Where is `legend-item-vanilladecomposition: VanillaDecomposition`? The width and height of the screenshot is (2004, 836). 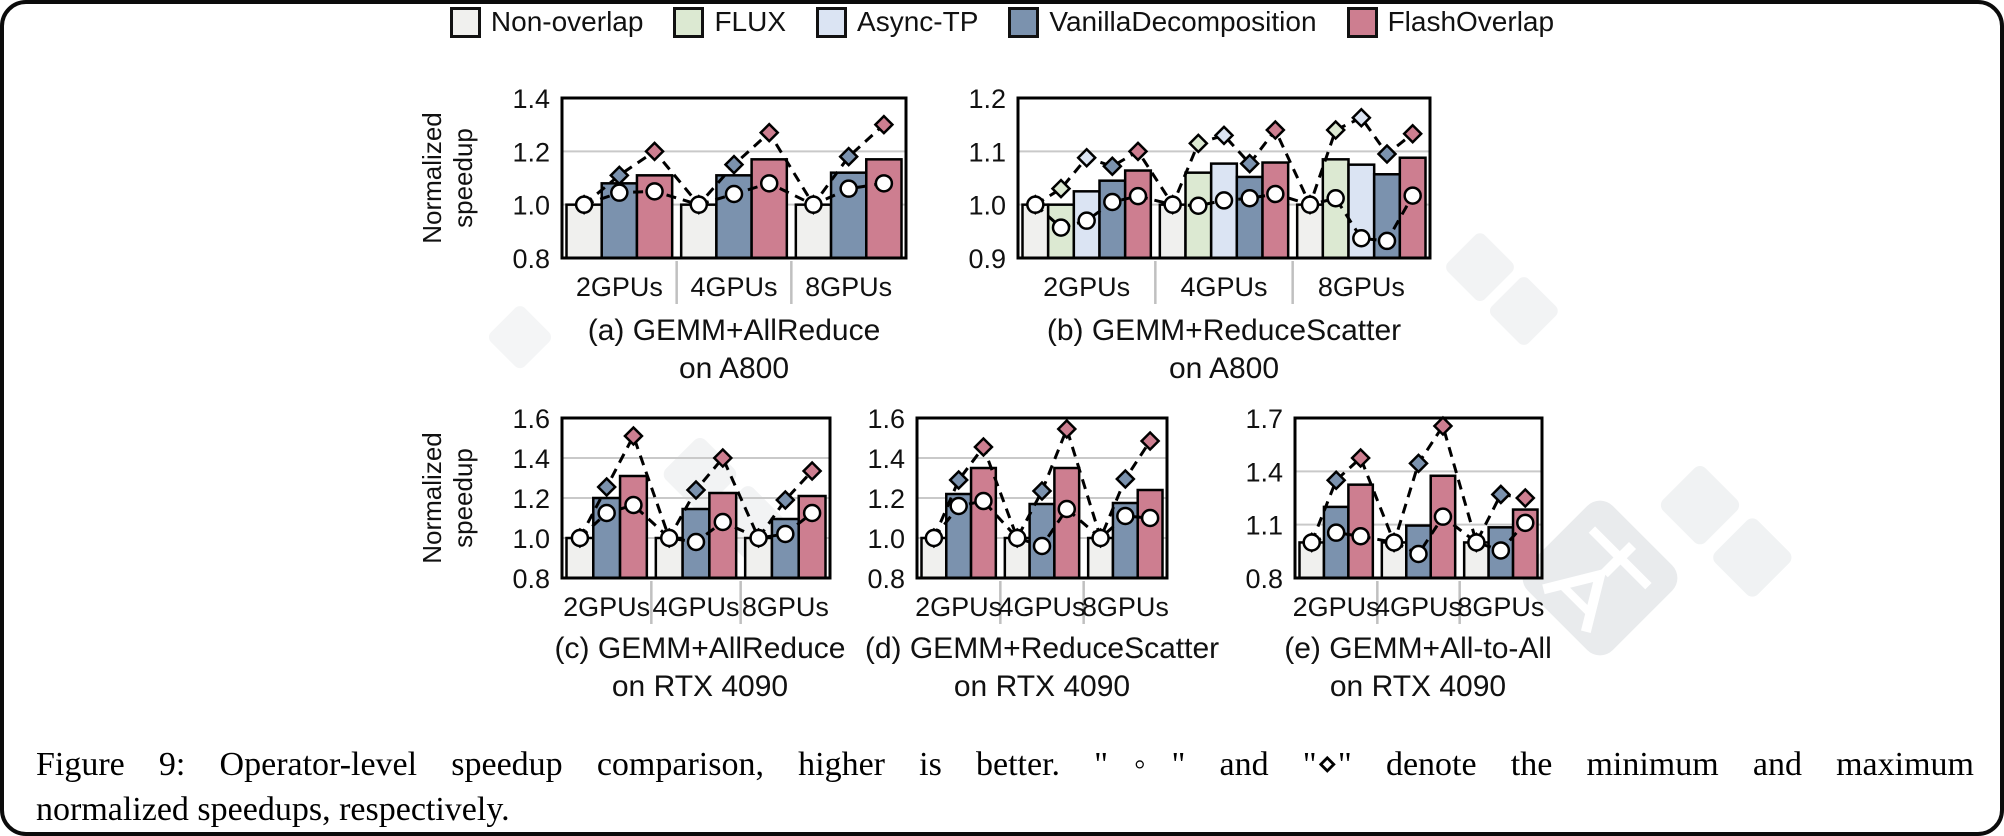
legend-item-vanilladecomposition: VanillaDecomposition is located at coordinates (1162, 22).